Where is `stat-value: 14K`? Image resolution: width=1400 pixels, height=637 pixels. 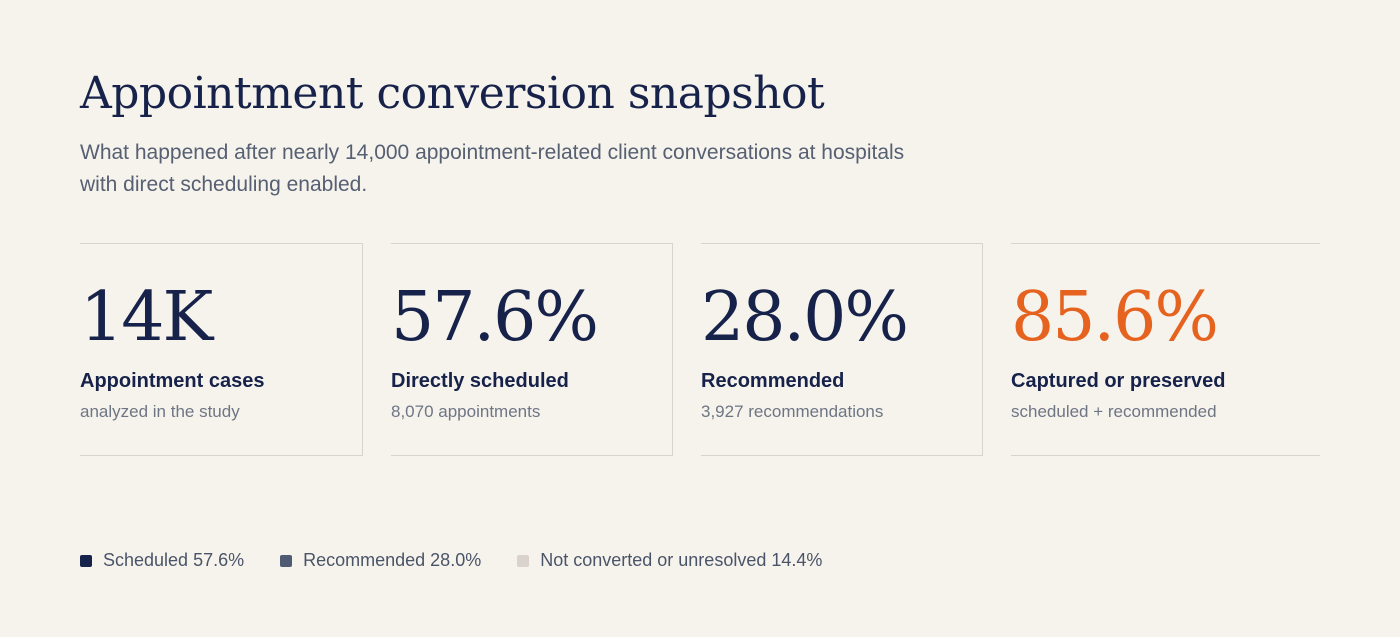
stat-value: 14K is located at coordinates (146, 317).